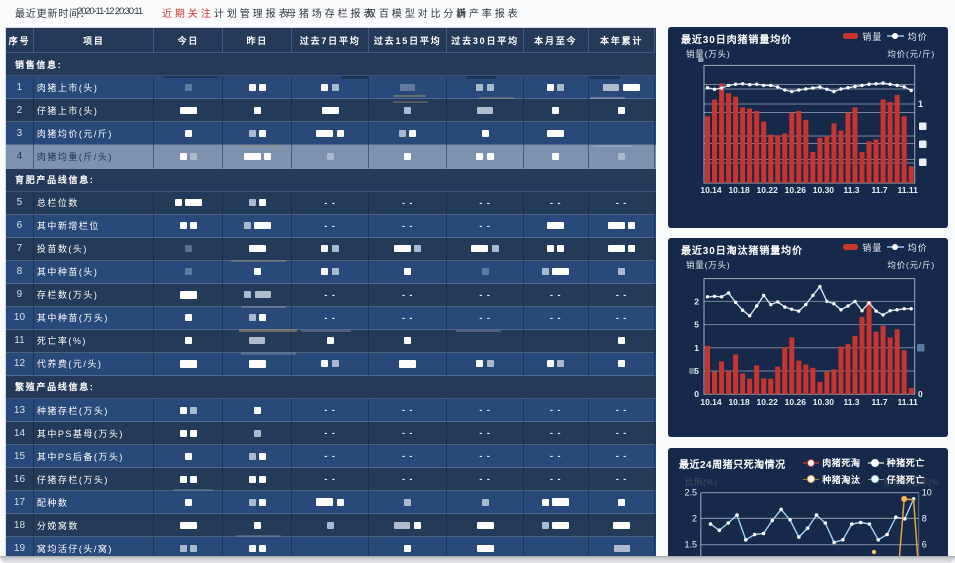  Describe the element at coordinates (924, 545) in the screenshot. I see `svg-text: 6` at that location.